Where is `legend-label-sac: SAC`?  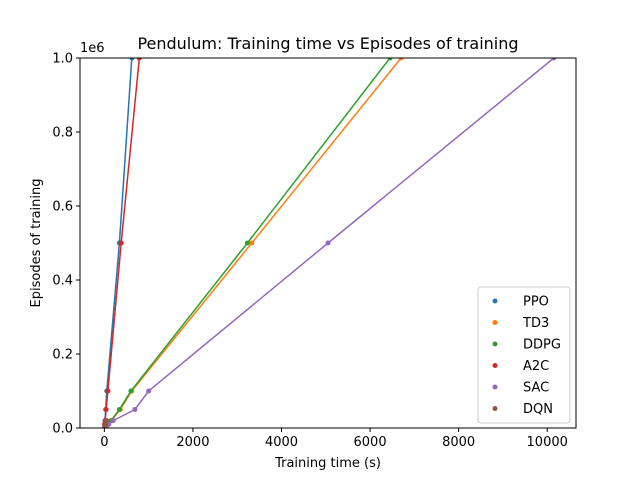
legend-label-sac: SAC is located at coordinates (536, 388).